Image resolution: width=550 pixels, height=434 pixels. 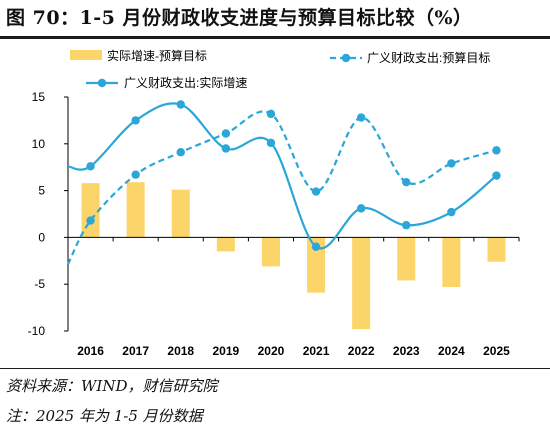 What do you see at coordinates (428, 57) in the screenshot?
I see `legend-label-dashed: 广义财政支出:预算目标` at bounding box center [428, 57].